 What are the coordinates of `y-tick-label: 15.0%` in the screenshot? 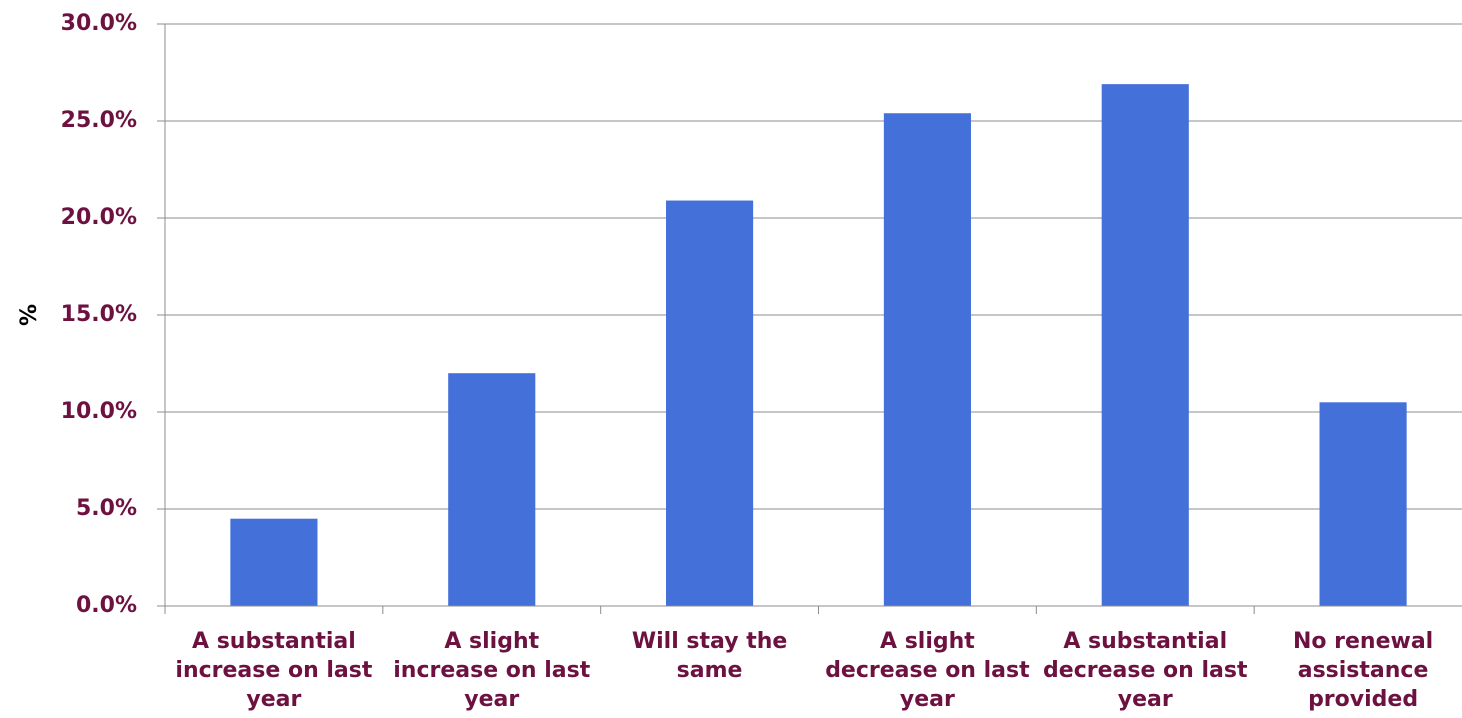 It's located at (99, 314).